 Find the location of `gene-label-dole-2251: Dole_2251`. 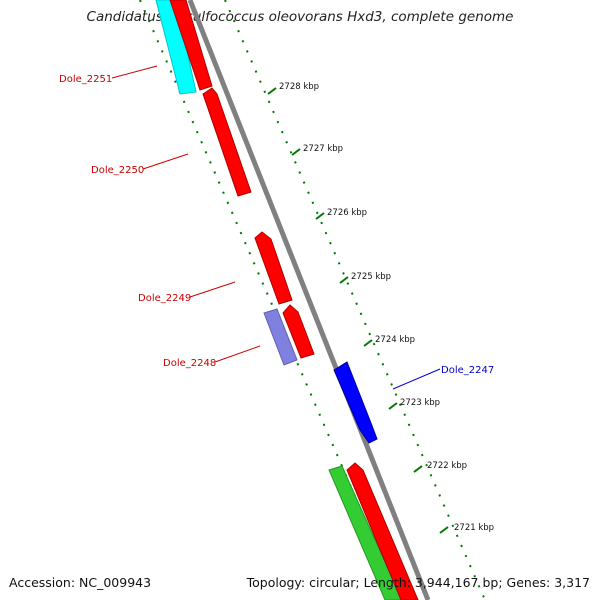

gene-label-dole-2251: Dole_2251 is located at coordinates (85, 79).